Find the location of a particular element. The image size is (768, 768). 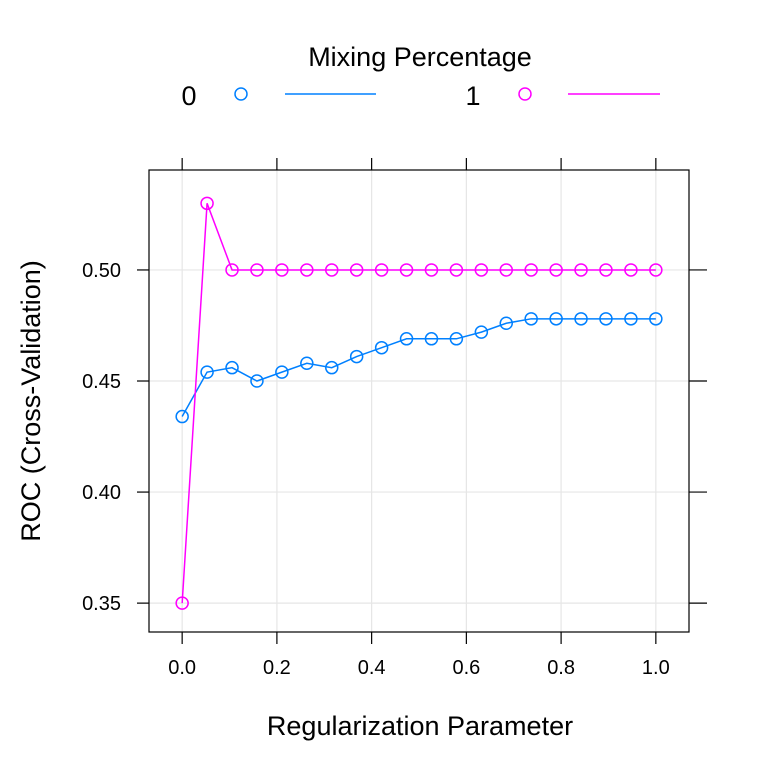

x-tick-label: 1.0 is located at coordinates (656, 668).